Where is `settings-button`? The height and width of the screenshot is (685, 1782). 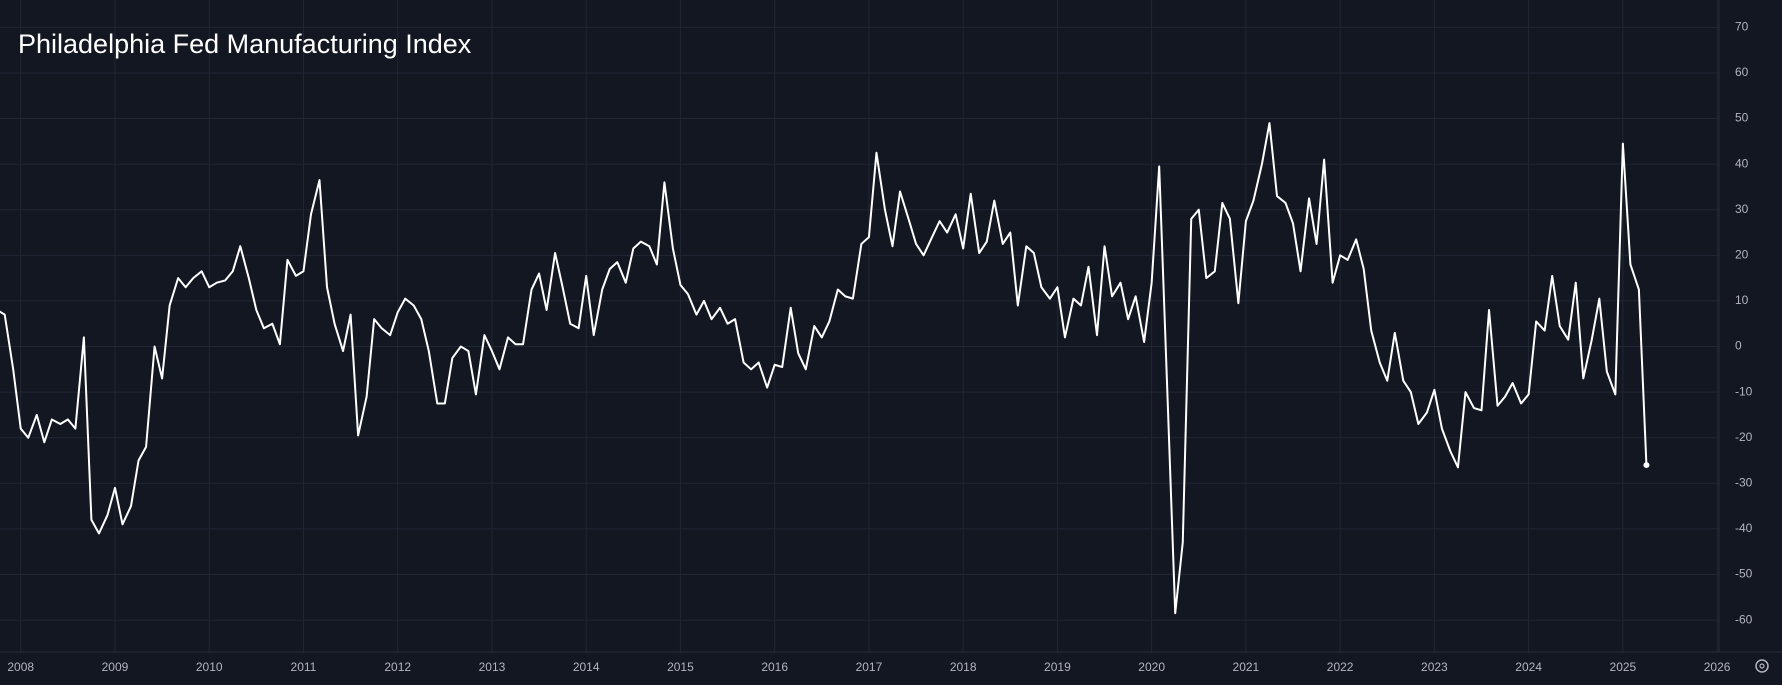 settings-button is located at coordinates (1762, 666).